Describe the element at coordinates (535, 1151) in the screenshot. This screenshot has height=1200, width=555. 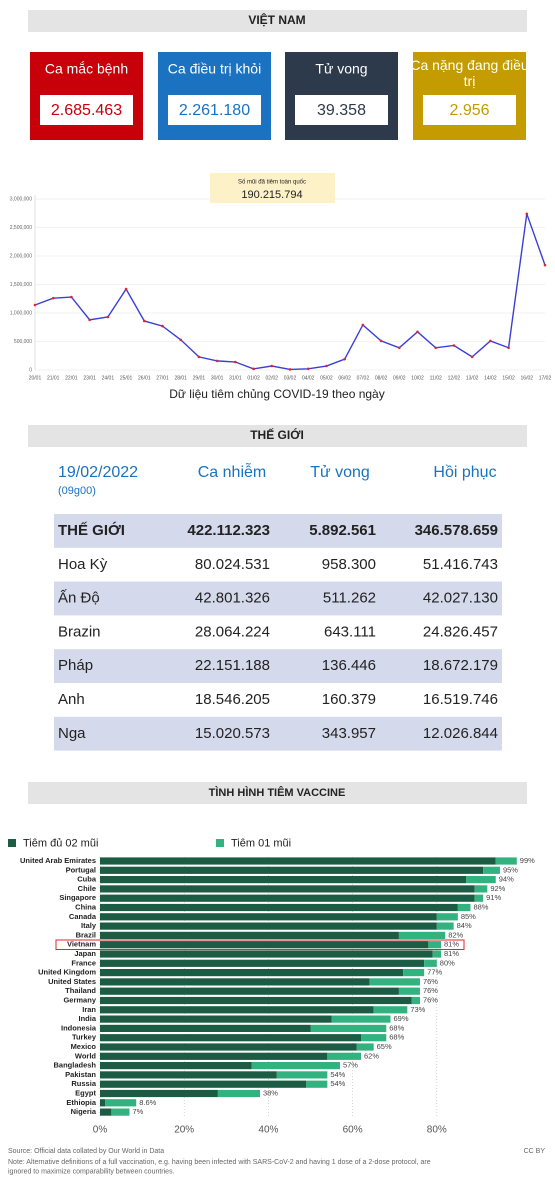
I see `license: CC BY` at that location.